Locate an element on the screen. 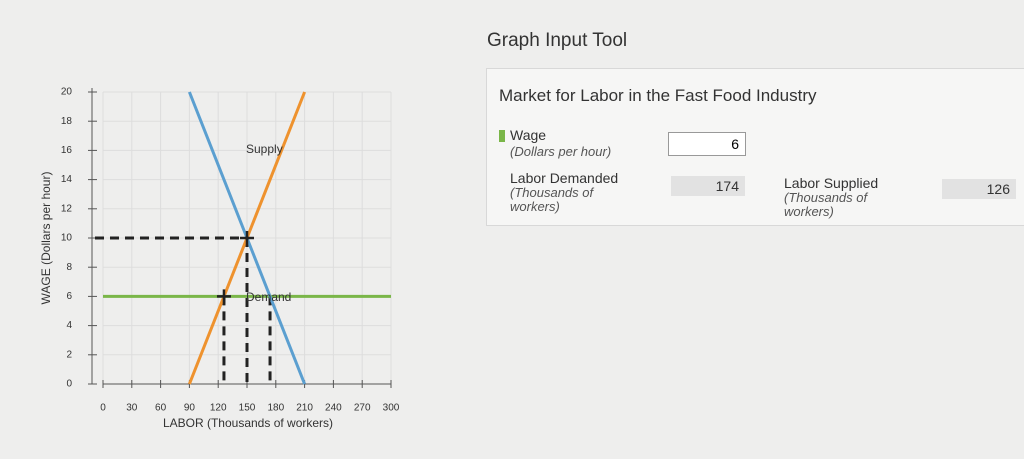  x-tick-label: 30 is located at coordinates (132, 408).